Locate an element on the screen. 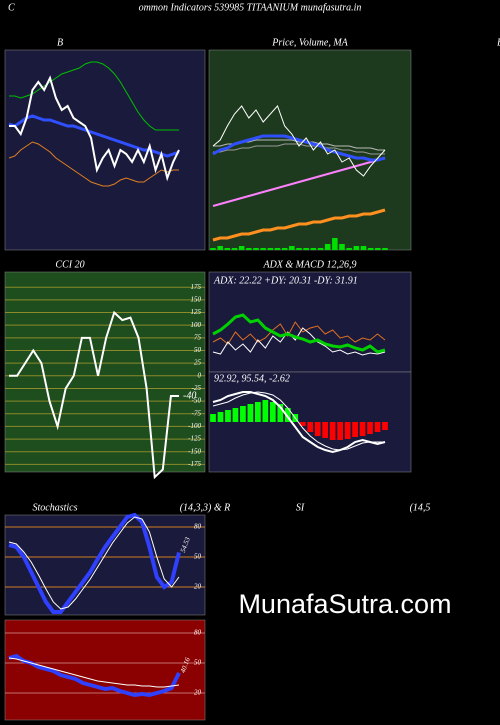 Image resolution: width=500 pixels, height=725 pixels. y-tick-label: 100 is located at coordinates (196, 325).